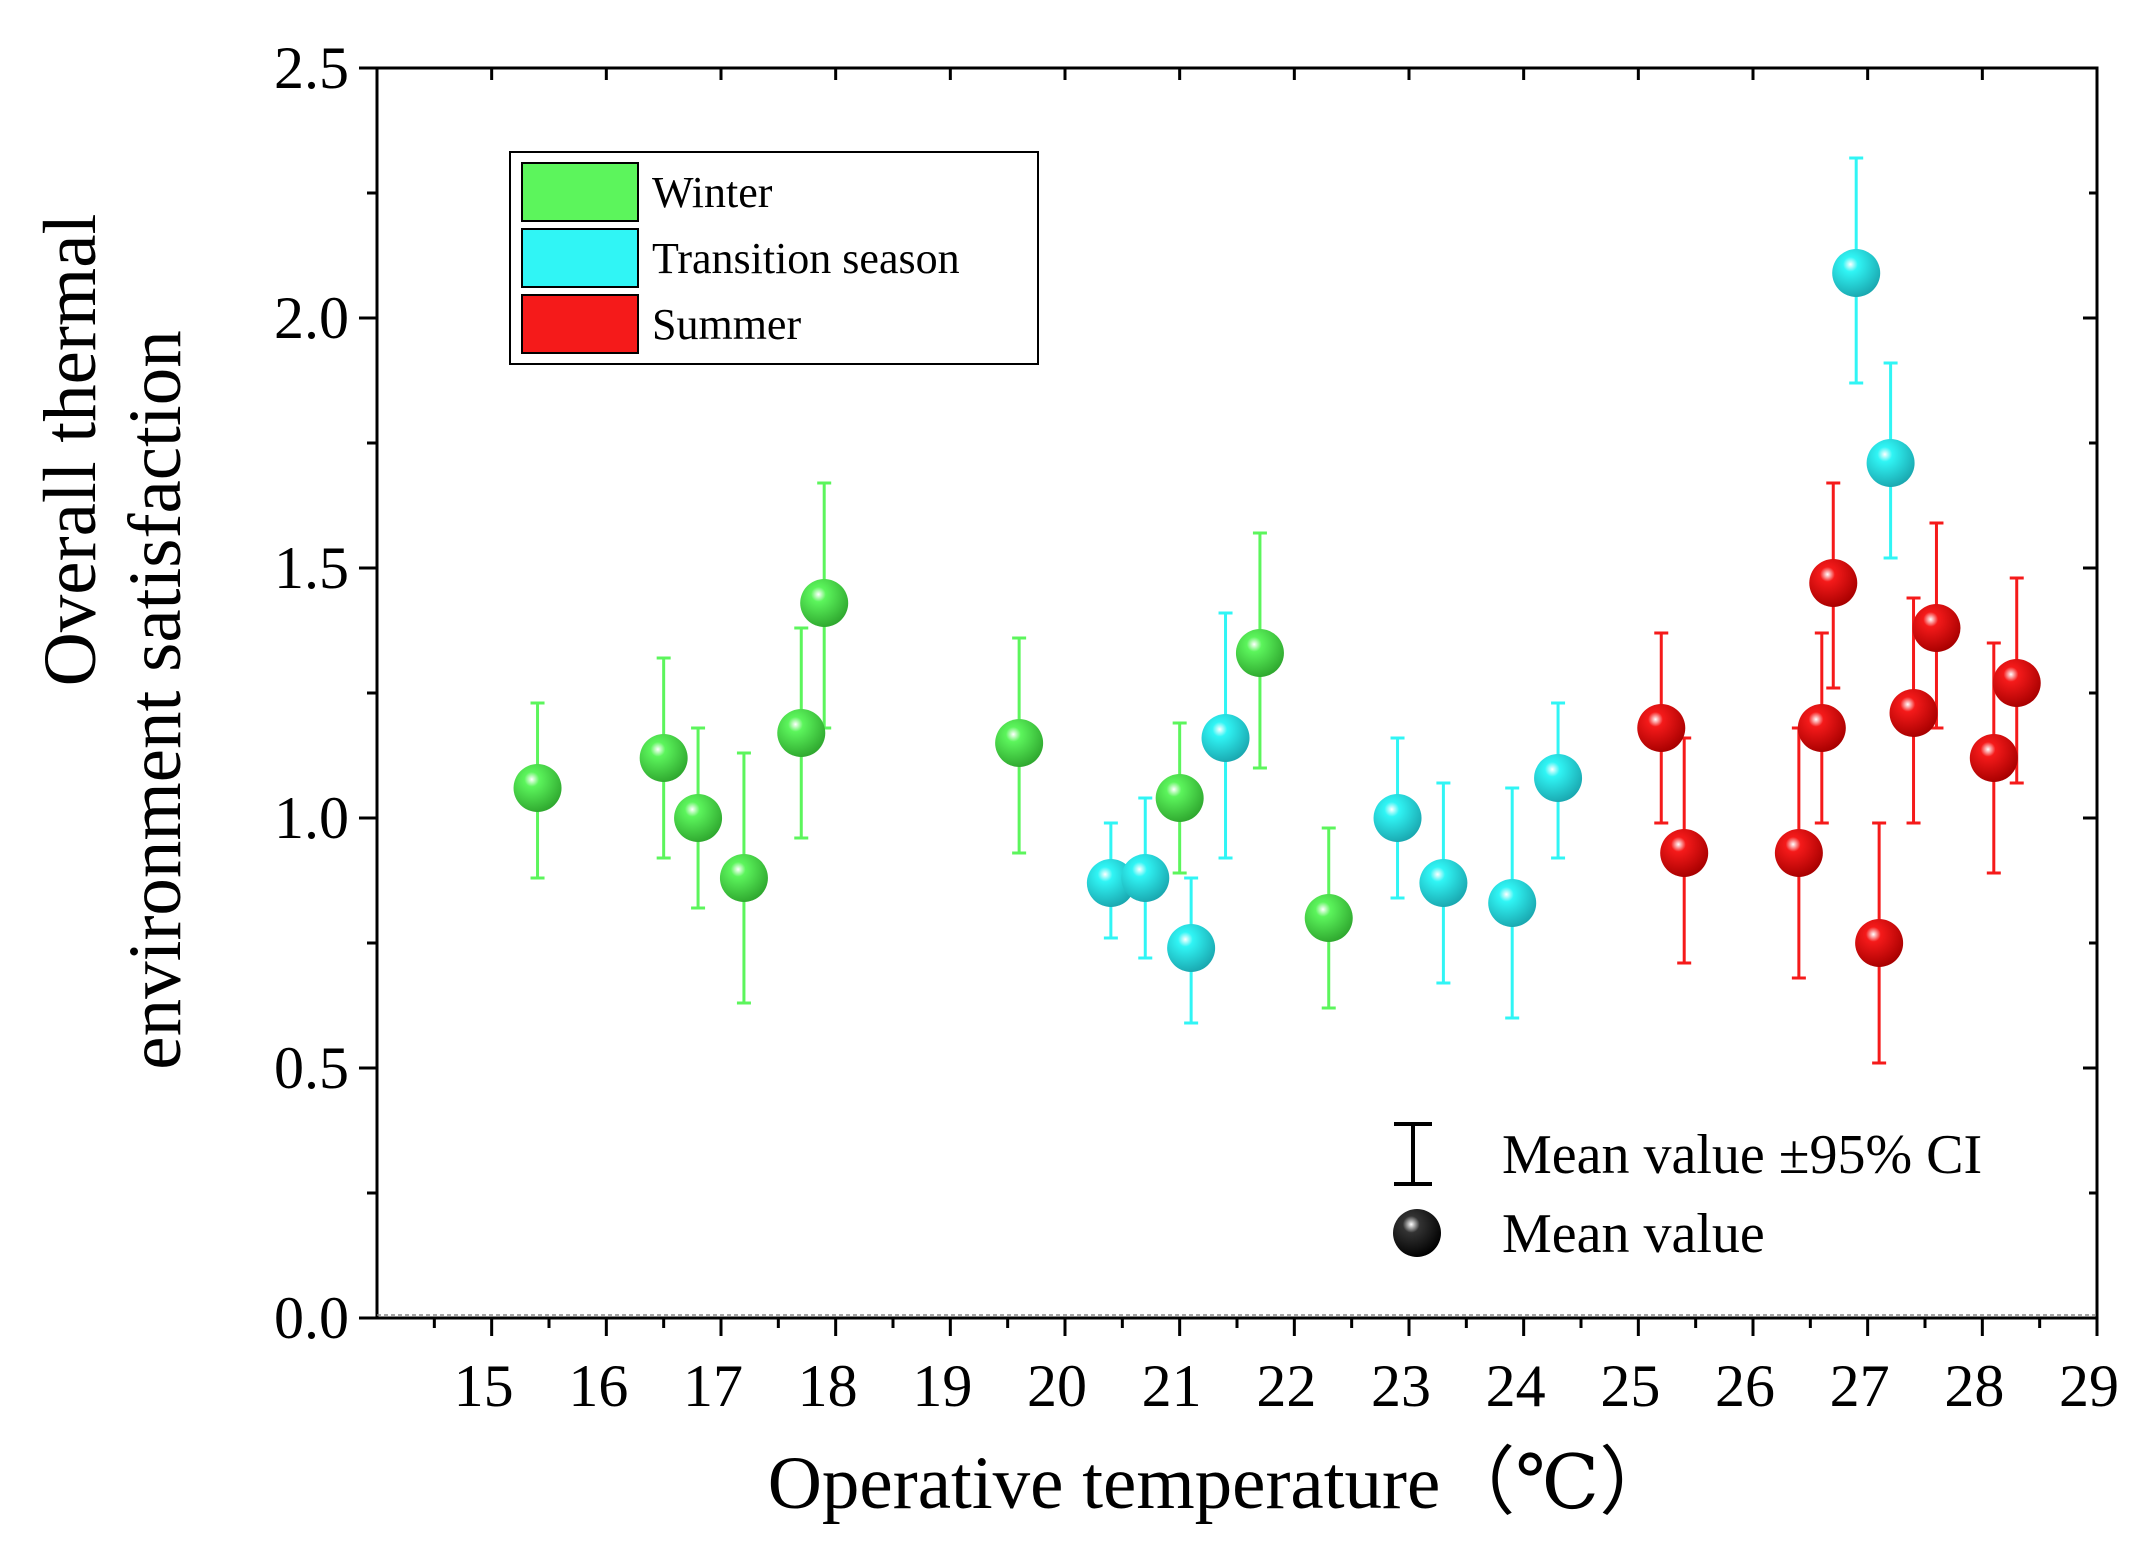 The height and width of the screenshot is (1560, 2150). Describe the element at coordinates (311, 1318) in the screenshot. I see `y-tick-label: 0.0` at that location.